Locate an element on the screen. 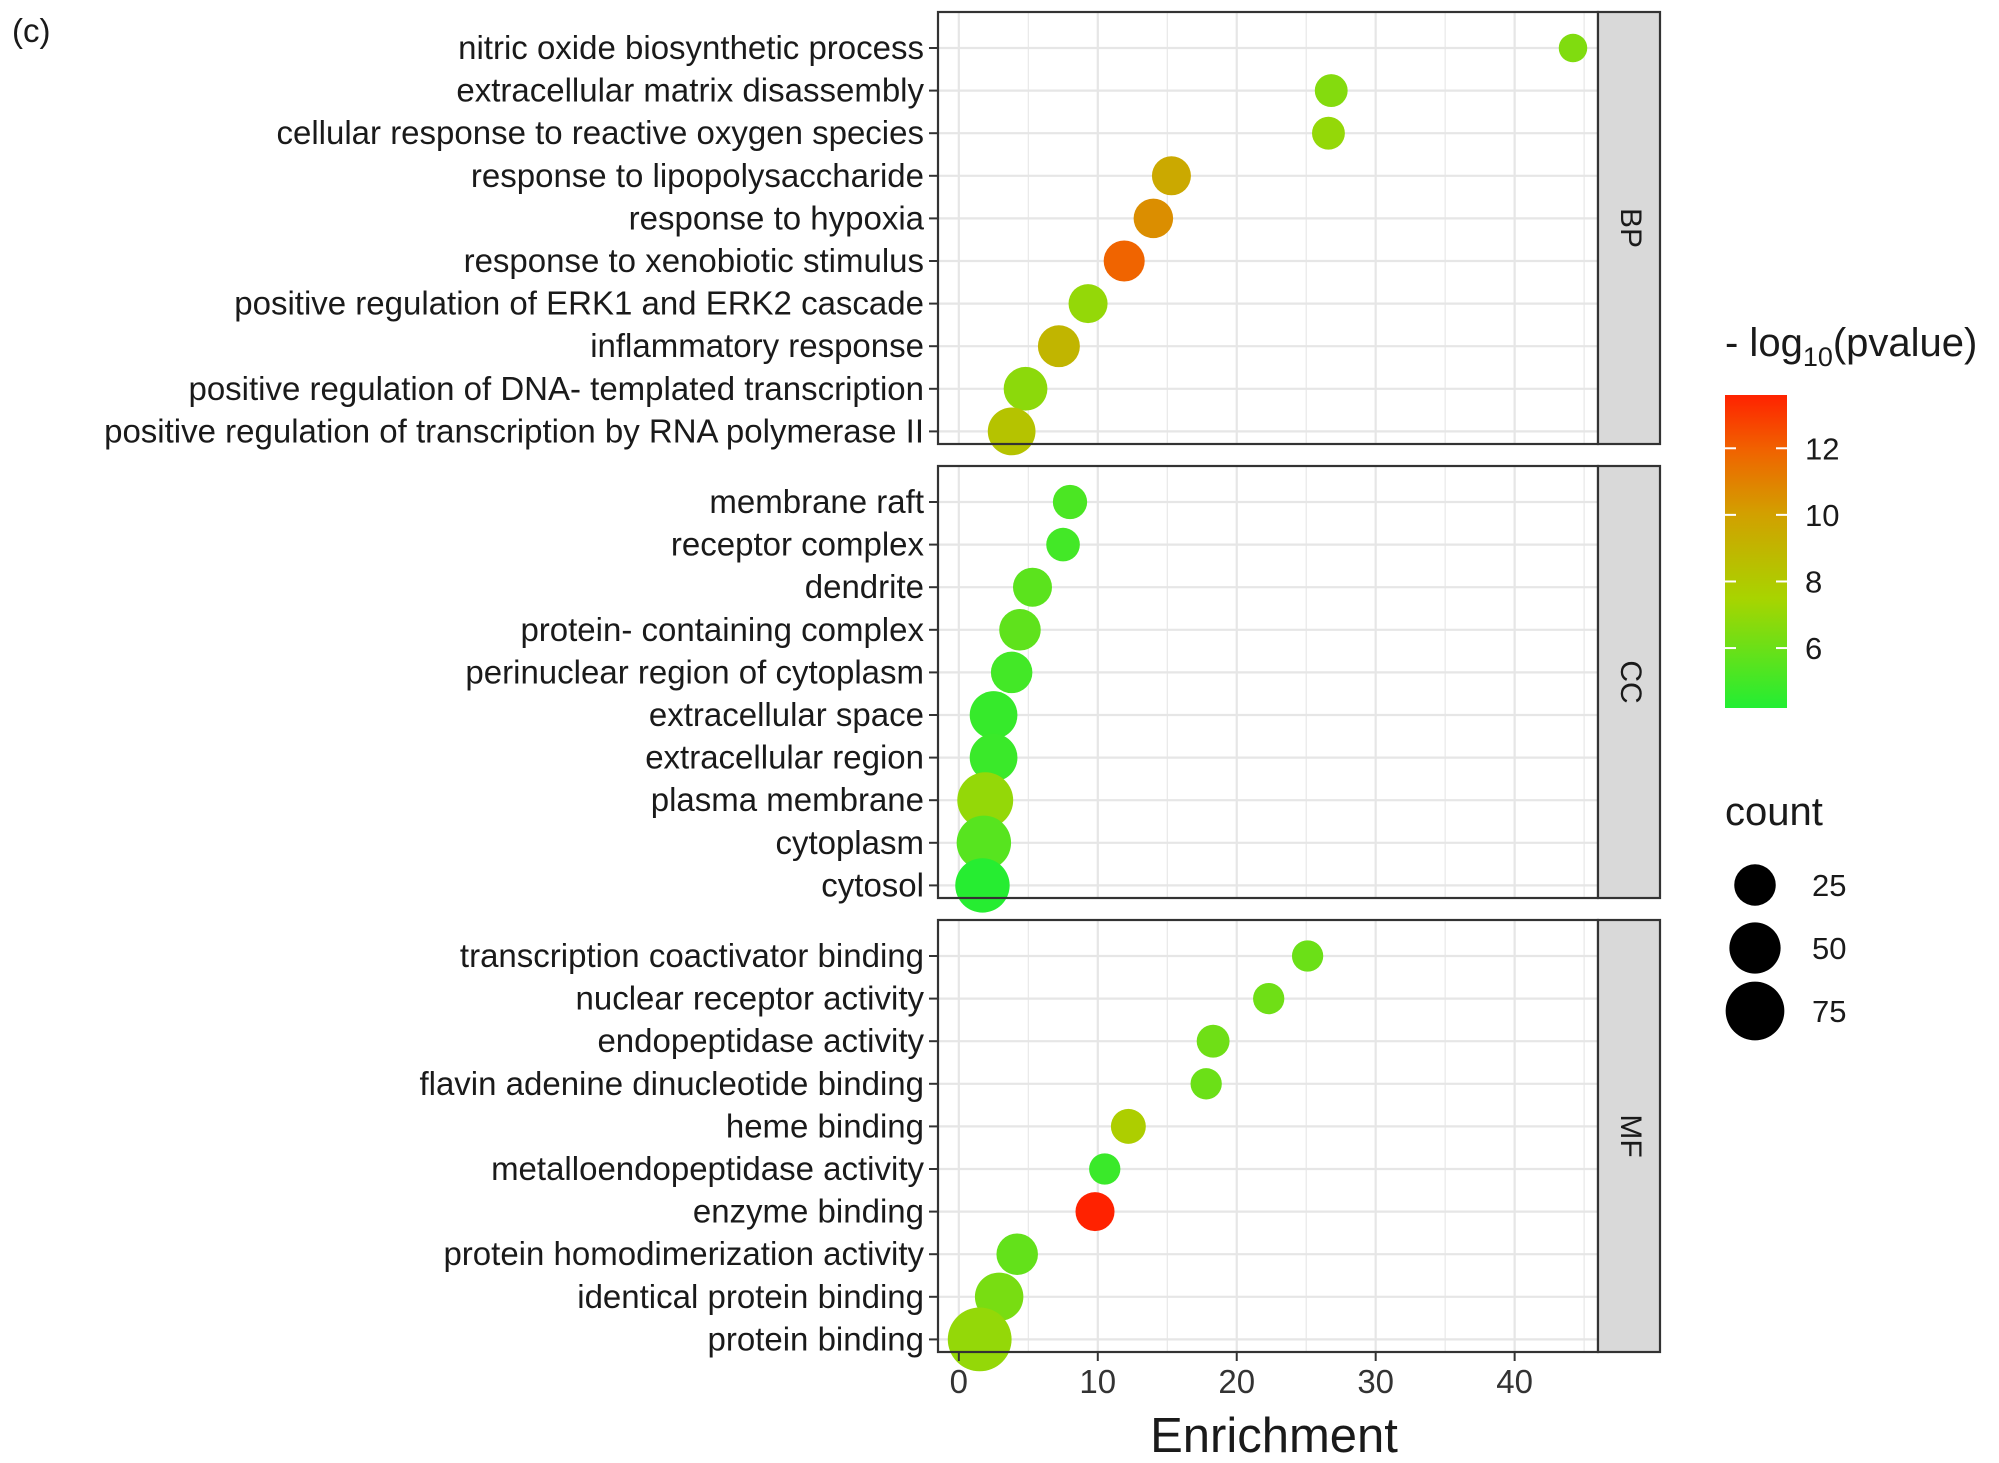 The height and width of the screenshot is (1463, 1999). category-label: nuclear receptor activity is located at coordinates (750, 998).